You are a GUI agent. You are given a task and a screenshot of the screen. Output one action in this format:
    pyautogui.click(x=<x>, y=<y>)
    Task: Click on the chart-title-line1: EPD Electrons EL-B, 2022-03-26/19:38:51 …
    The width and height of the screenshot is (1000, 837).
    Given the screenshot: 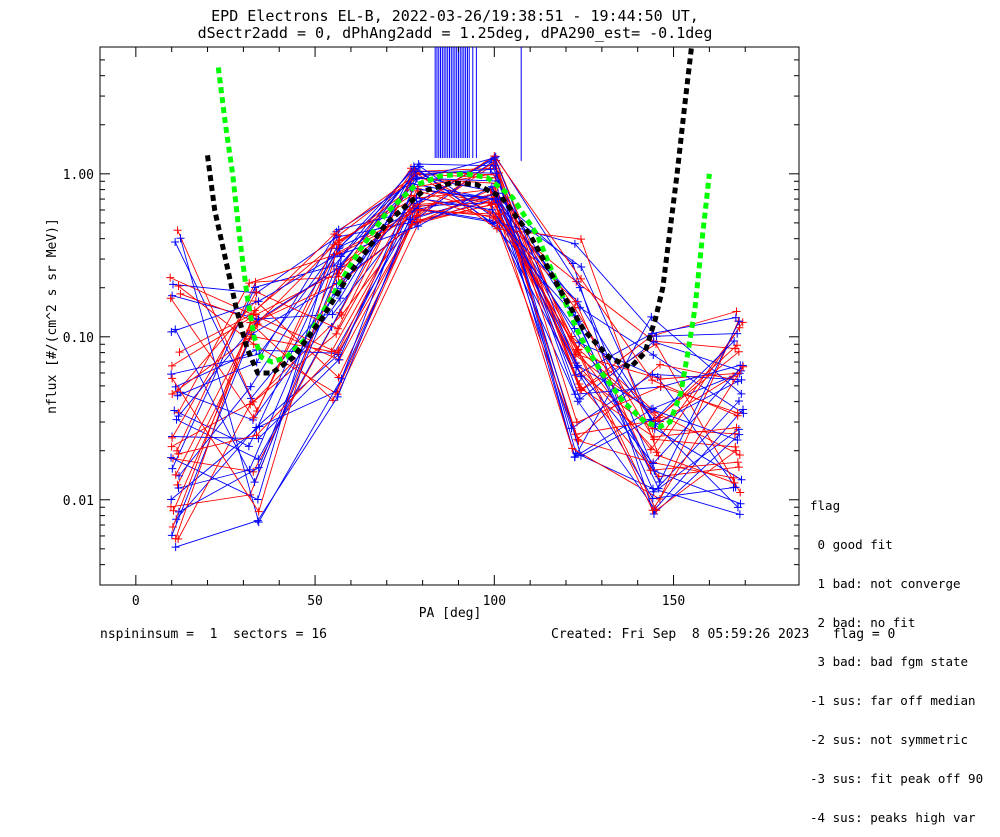 What is the action you would take?
    pyautogui.click(x=455, y=16)
    